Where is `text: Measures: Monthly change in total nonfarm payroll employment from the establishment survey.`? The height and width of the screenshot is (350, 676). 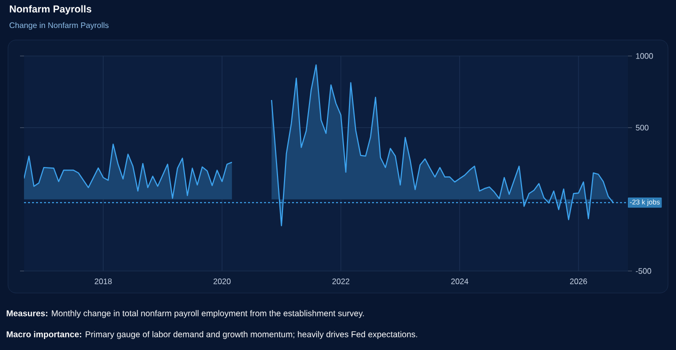
text: Measures: Monthly change in total nonfarm payroll employment from the establishment survey. is located at coordinates (185, 314).